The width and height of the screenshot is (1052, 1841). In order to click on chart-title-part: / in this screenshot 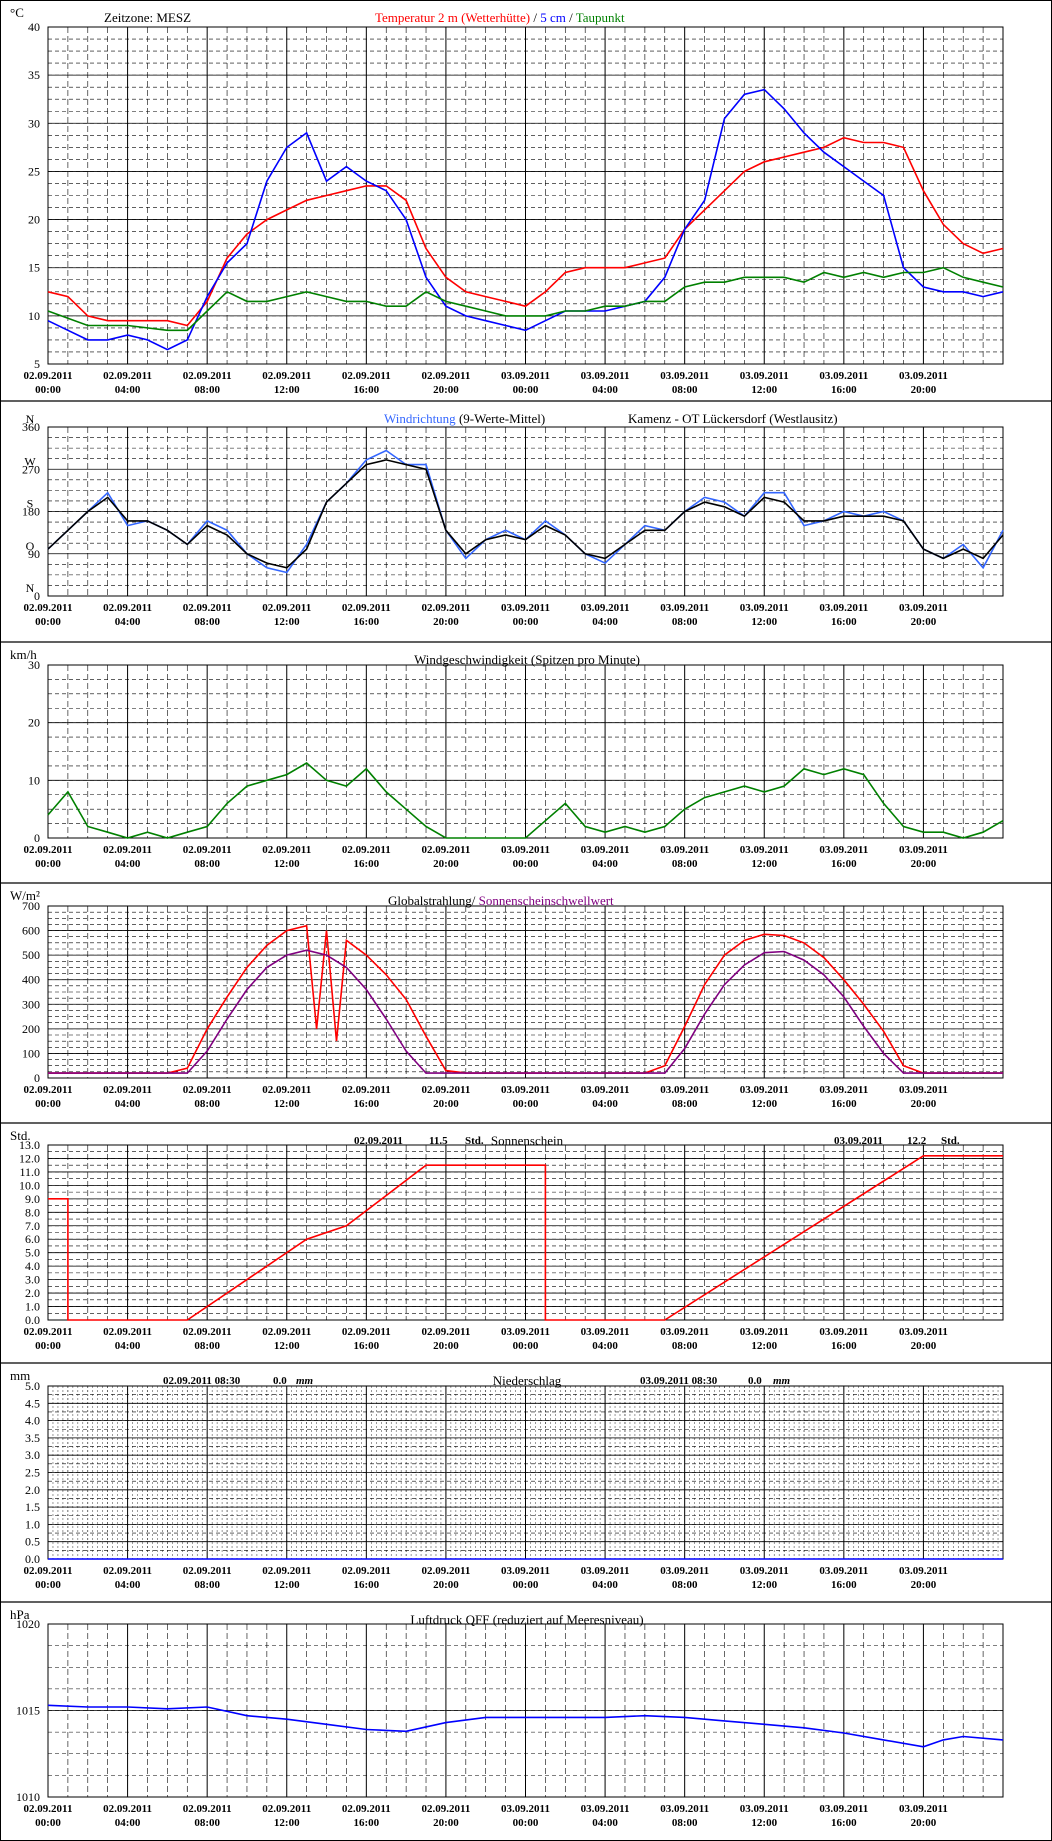, I will do `click(535, 17)`.